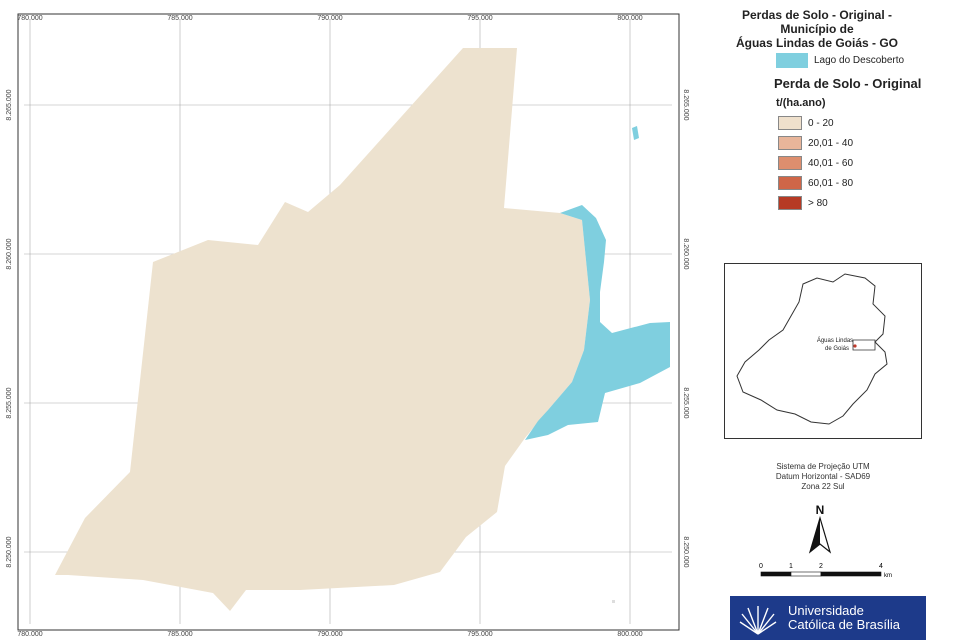  Describe the element at coordinates (867, 123) in the screenshot. I see `legend-class-row: 0 - 20` at that location.